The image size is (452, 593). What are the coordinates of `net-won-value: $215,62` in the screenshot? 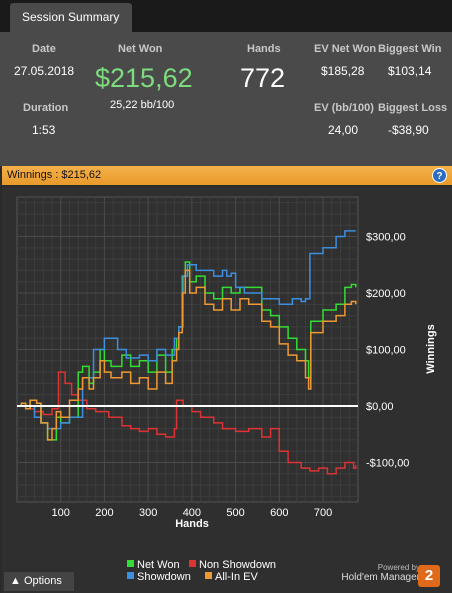 It's located at (144, 78).